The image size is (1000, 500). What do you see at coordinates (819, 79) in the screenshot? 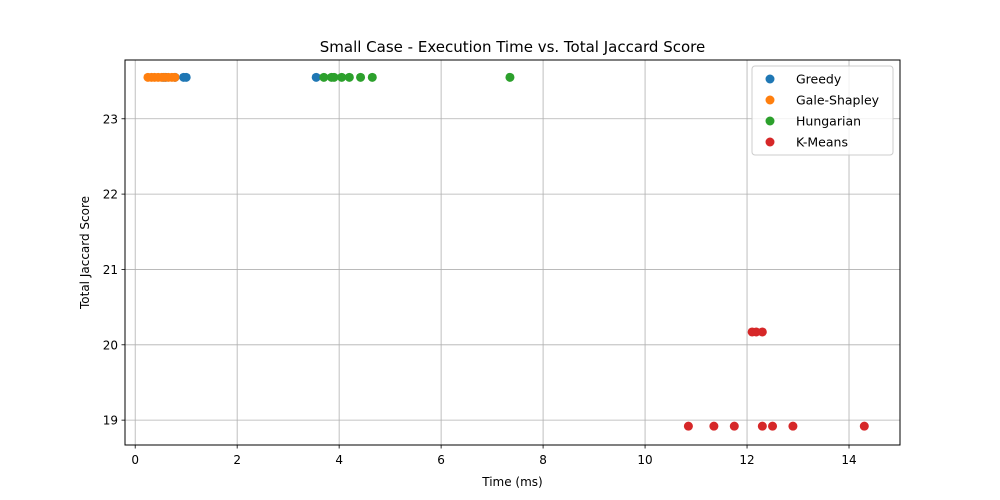
I see `legend-label: Greedy` at bounding box center [819, 79].